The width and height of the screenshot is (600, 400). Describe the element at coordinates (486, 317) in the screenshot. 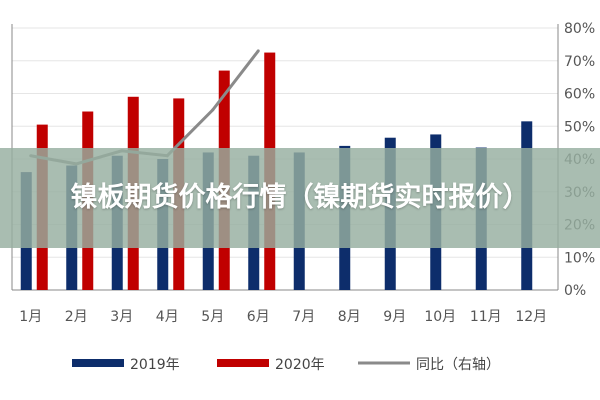

I see `x-tick-label: 11月` at that location.